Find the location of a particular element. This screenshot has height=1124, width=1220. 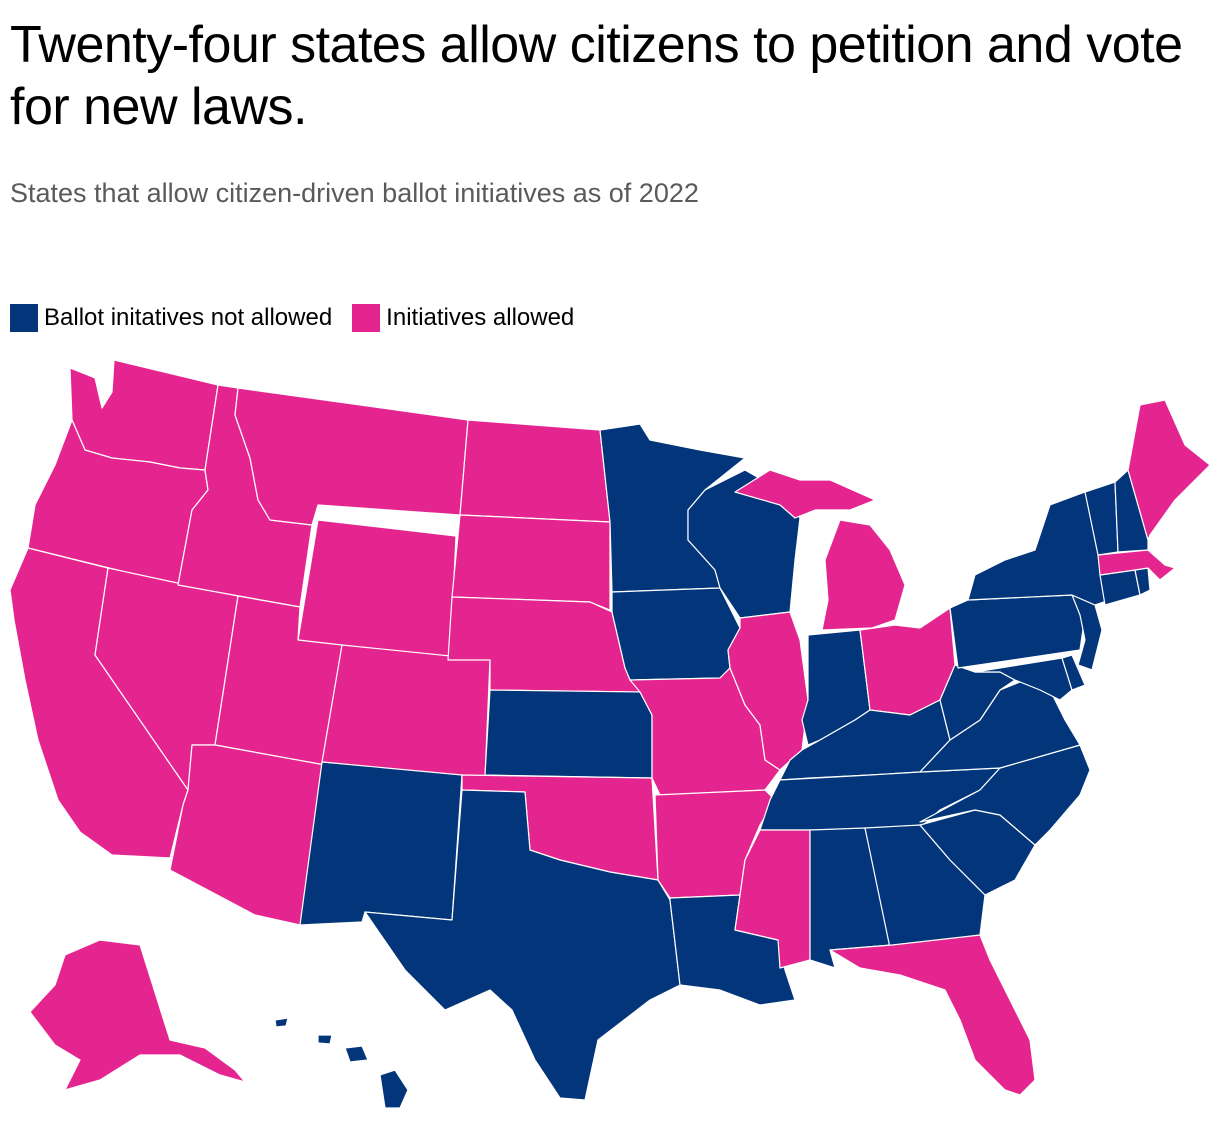

state-HI is located at coordinates (394, 1089).